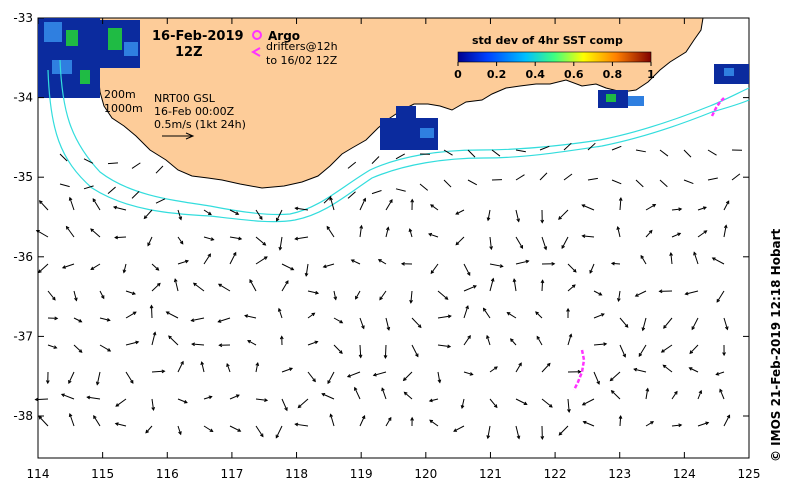 The image size is (790, 492). Describe the element at coordinates (178, 136) in the screenshot. I see `scale-arrow-icon` at that location.